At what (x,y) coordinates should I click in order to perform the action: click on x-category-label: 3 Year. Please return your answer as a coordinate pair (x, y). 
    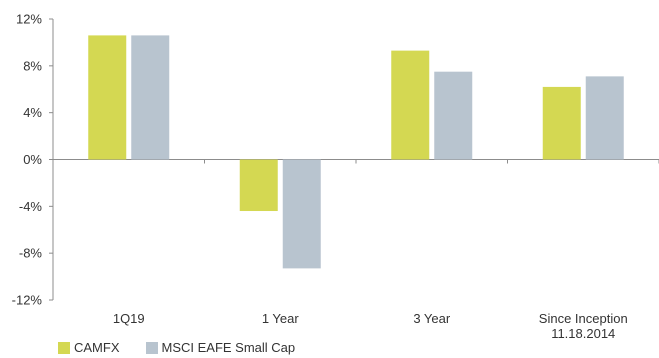
    Looking at the image, I should click on (432, 318).